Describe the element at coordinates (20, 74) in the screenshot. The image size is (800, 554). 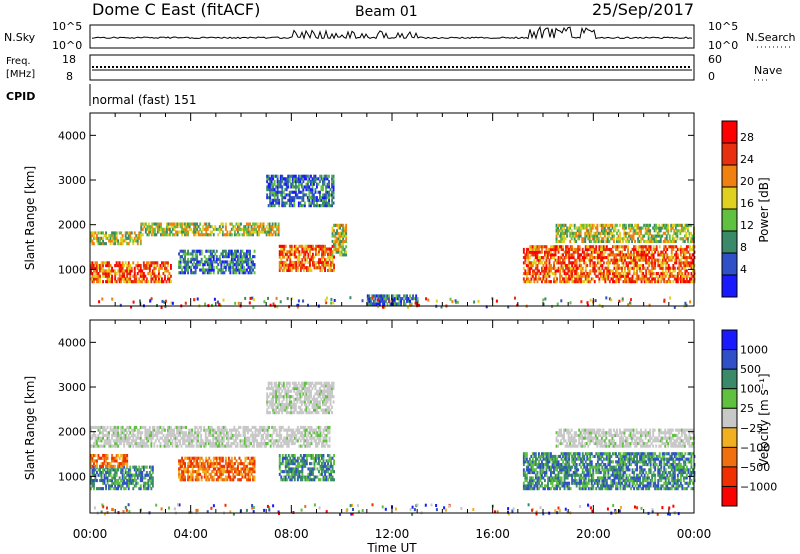
I see `freq-label-line2: [MHz]` at that location.